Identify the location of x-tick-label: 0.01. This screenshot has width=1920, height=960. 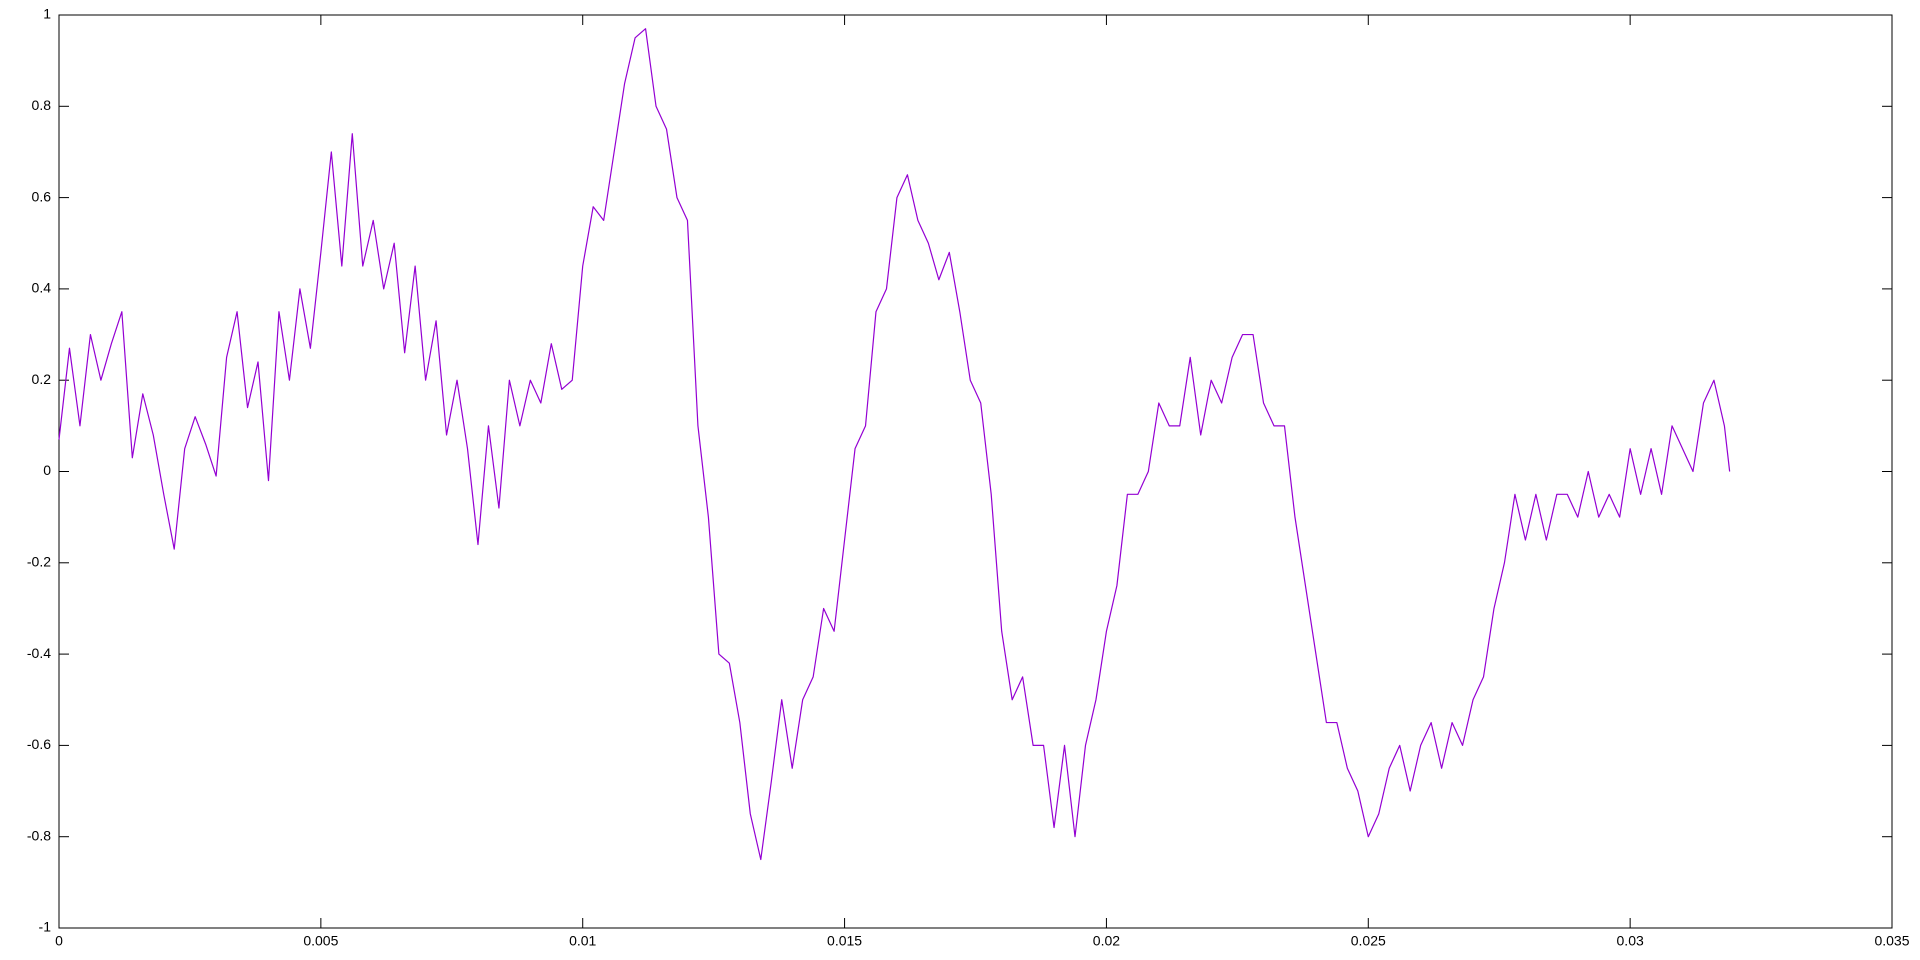
(582, 941).